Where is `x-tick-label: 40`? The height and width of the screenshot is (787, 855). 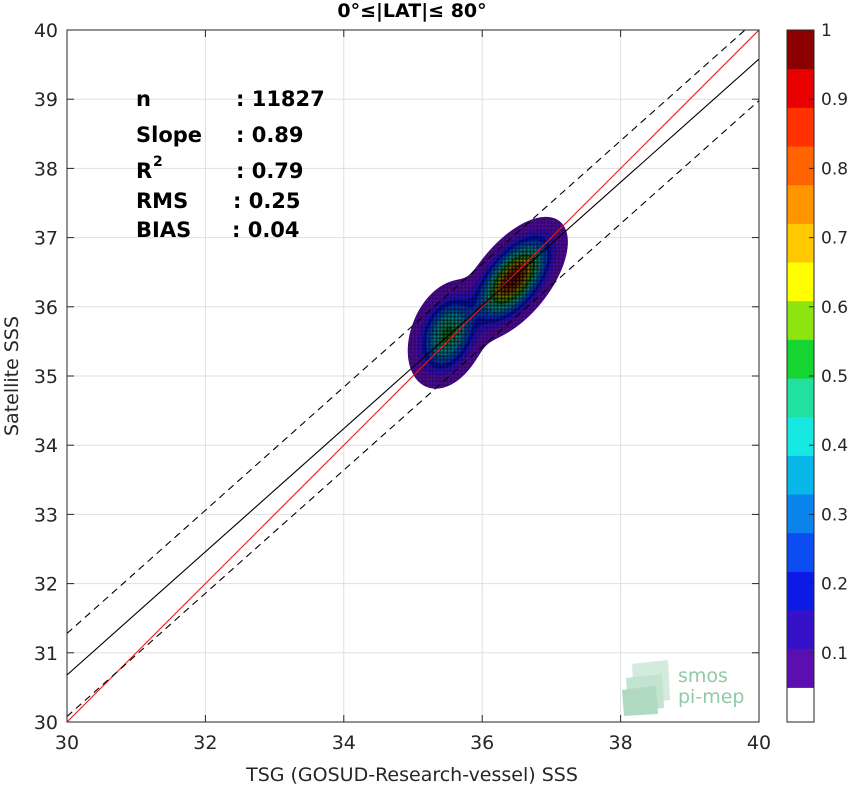 x-tick-label: 40 is located at coordinates (759, 743).